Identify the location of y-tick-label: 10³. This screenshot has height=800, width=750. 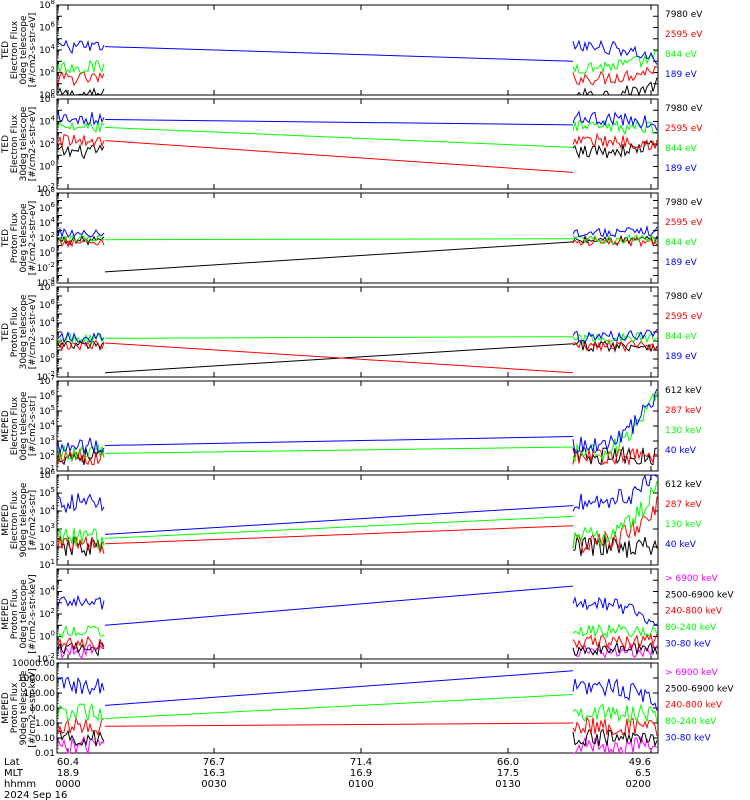
(47, 440).